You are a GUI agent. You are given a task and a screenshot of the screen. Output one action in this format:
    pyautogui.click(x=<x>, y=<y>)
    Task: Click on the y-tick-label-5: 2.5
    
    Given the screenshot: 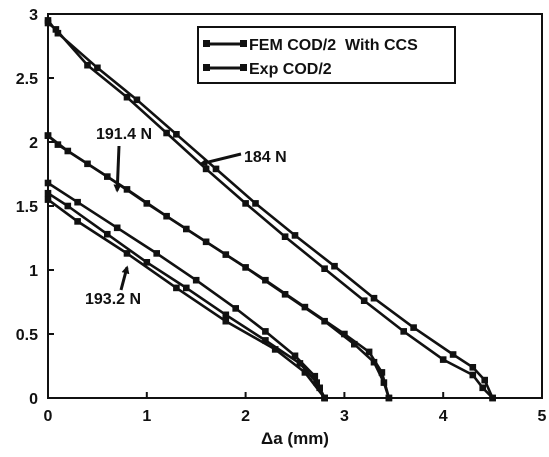 What is the action you would take?
    pyautogui.click(x=27, y=79)
    